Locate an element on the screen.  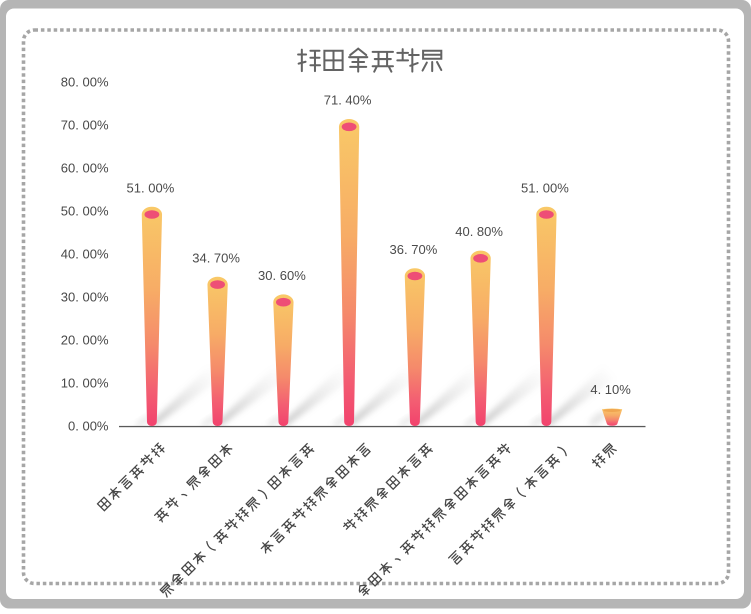
svg-text: 36. 70% is located at coordinates (414, 249).